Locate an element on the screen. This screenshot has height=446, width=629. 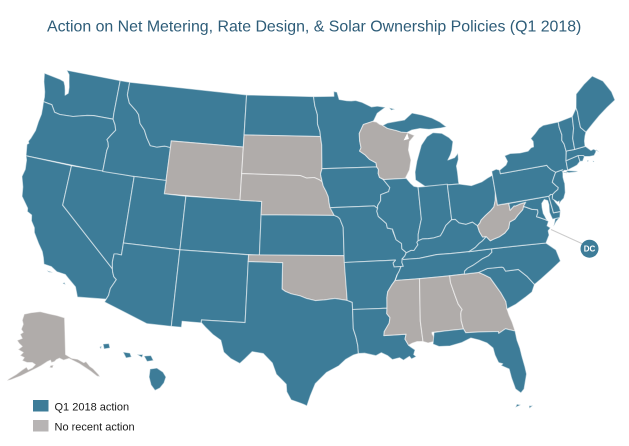
svg-text: DC is located at coordinates (590, 249).